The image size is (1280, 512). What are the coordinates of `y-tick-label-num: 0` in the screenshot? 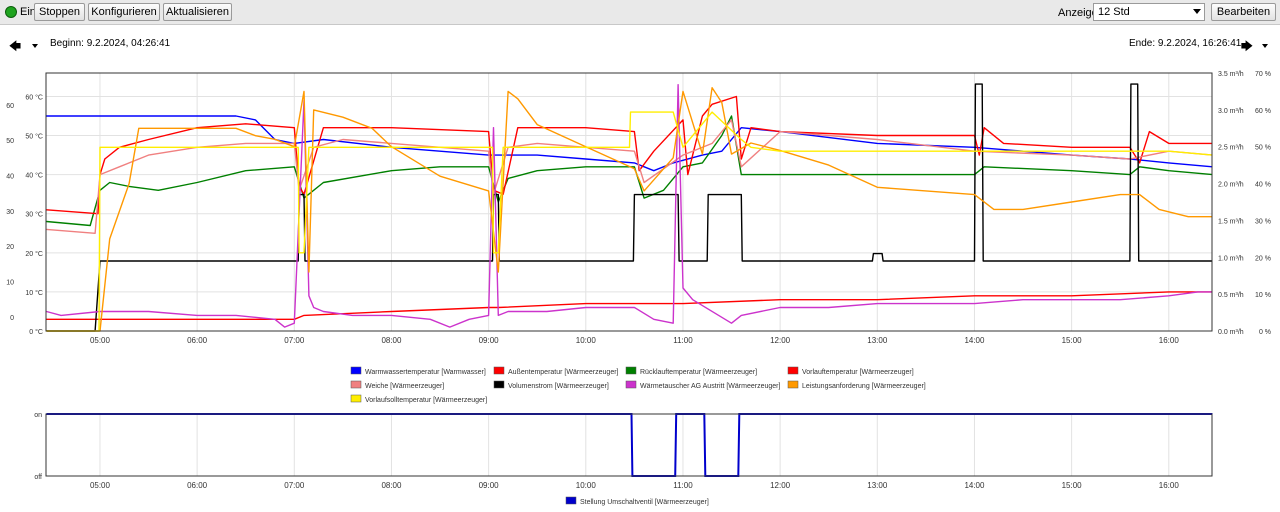 It's located at (12, 318).